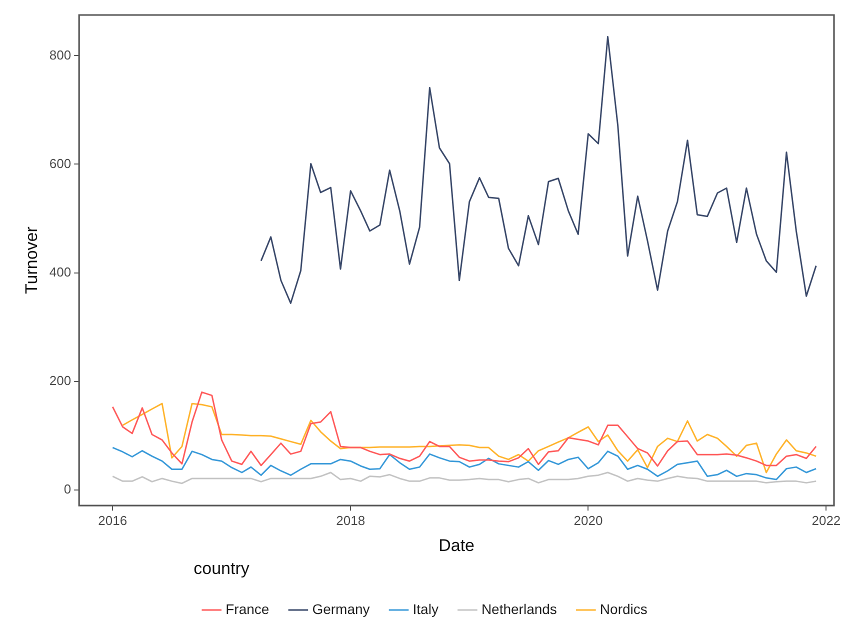 The width and height of the screenshot is (864, 631). Describe the element at coordinates (588, 520) in the screenshot. I see `x-tick-label: 2020` at that location.